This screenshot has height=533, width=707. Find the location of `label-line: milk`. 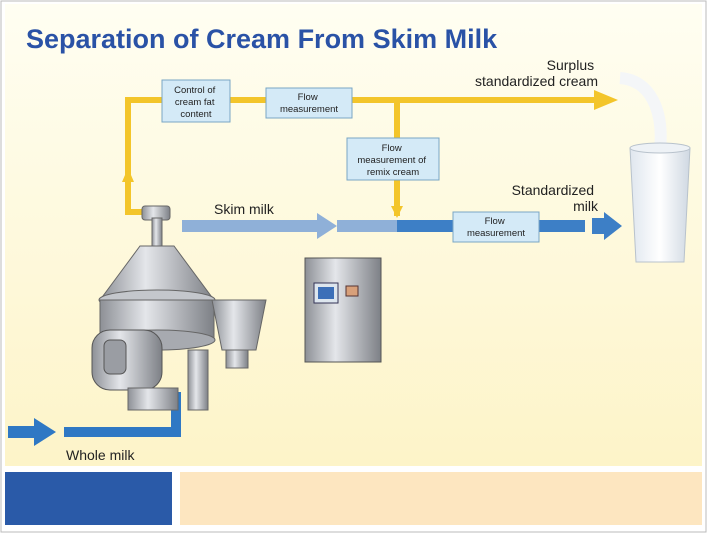

label-line: milk is located at coordinates (586, 206).